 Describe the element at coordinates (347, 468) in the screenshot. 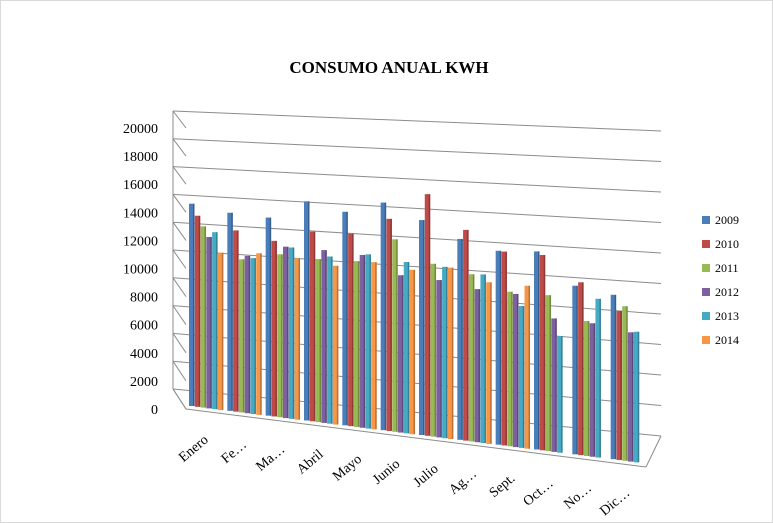

I see `x-tick-label: Mayo` at that location.